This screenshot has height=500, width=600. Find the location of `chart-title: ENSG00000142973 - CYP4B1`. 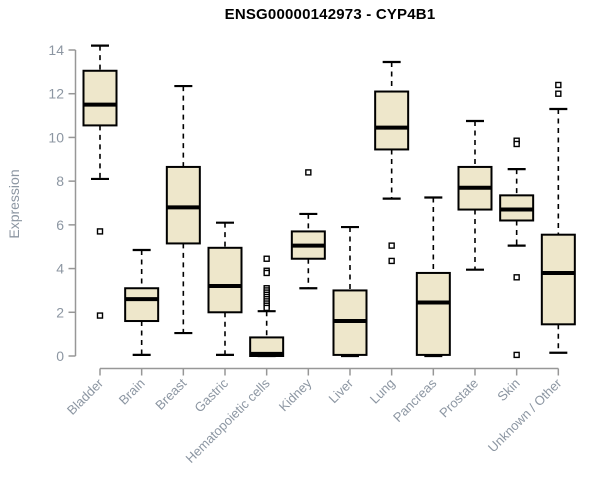

chart-title: ENSG00000142973 - CYP4B1 is located at coordinates (330, 14).